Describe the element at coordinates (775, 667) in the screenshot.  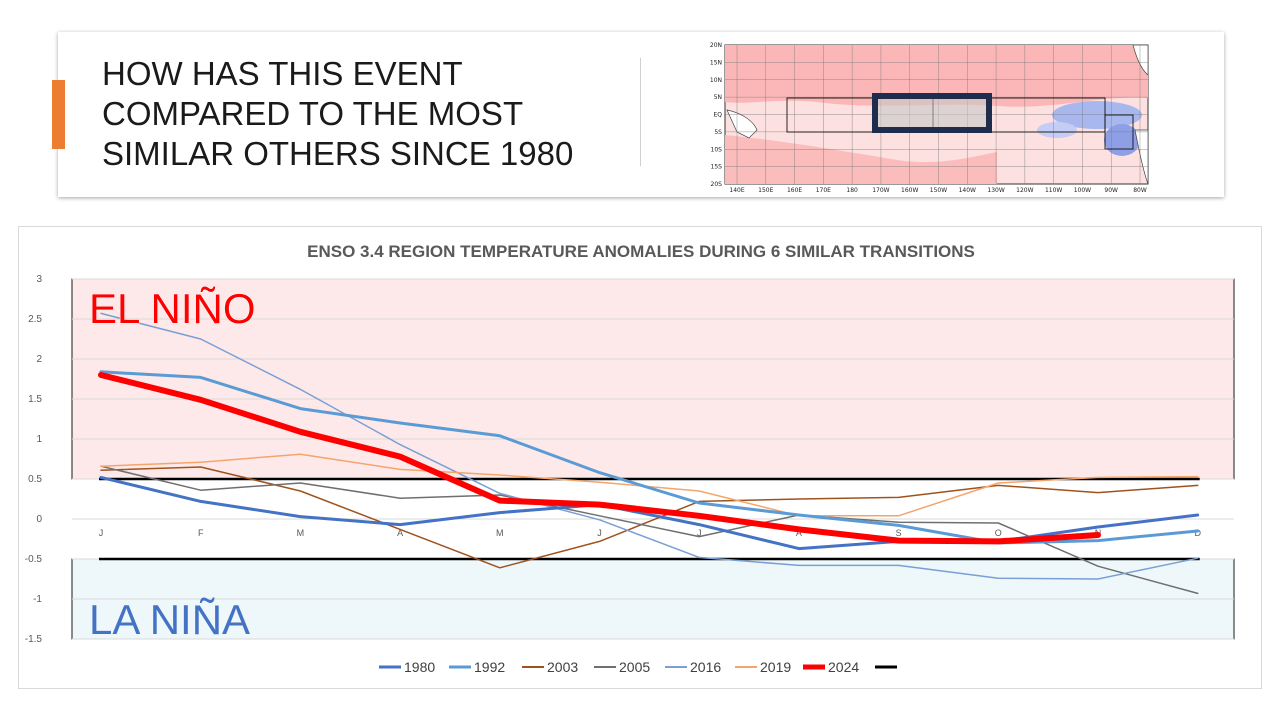
I see `legend-label: 2019` at that location.